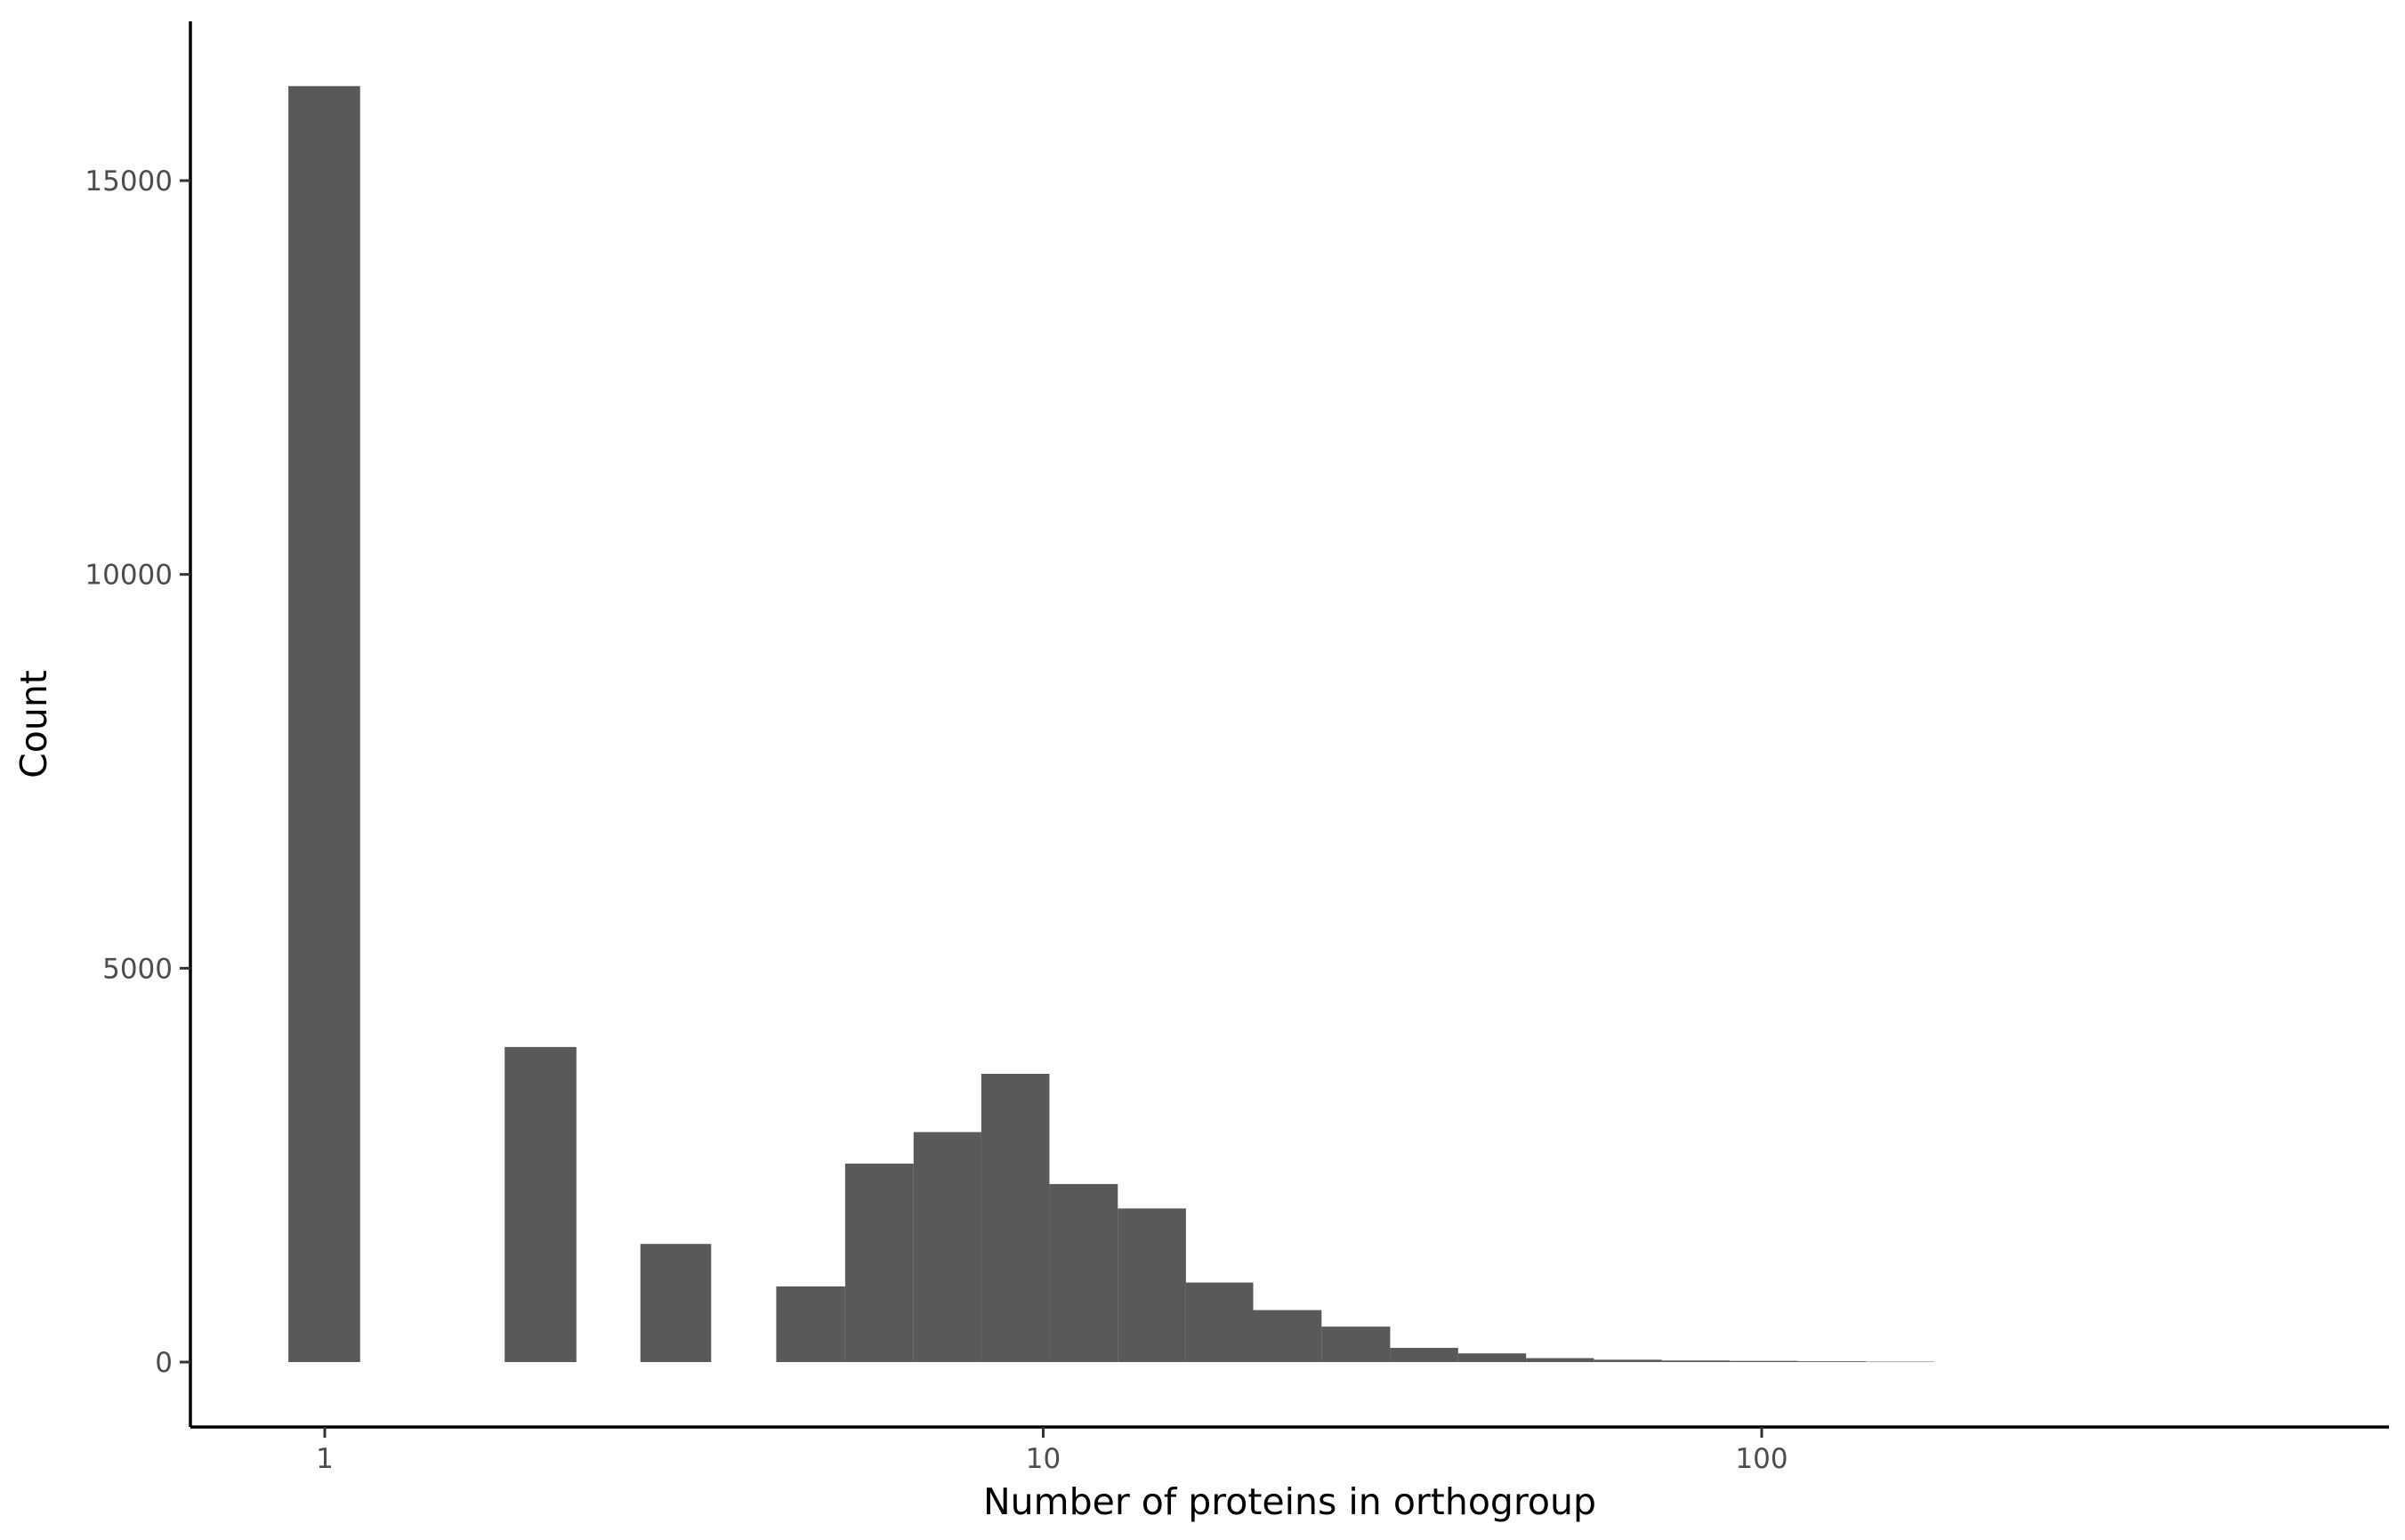 This screenshot has height=1540, width=2405. What do you see at coordinates (1043, 1459) in the screenshot?
I see `x-tick-label: 10` at bounding box center [1043, 1459].